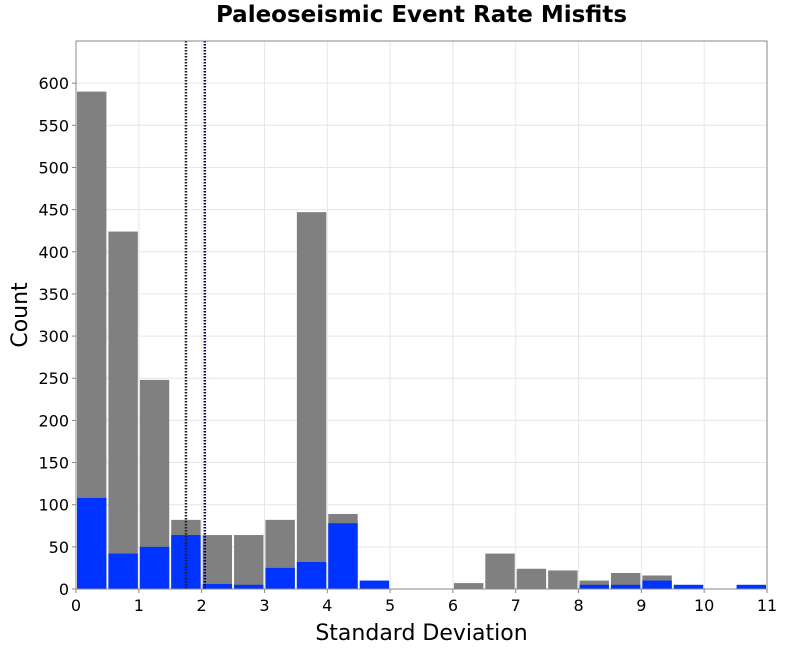 This screenshot has width=800, height=650. Describe the element at coordinates (704, 605) in the screenshot. I see `x-tick-label: 10` at that location.